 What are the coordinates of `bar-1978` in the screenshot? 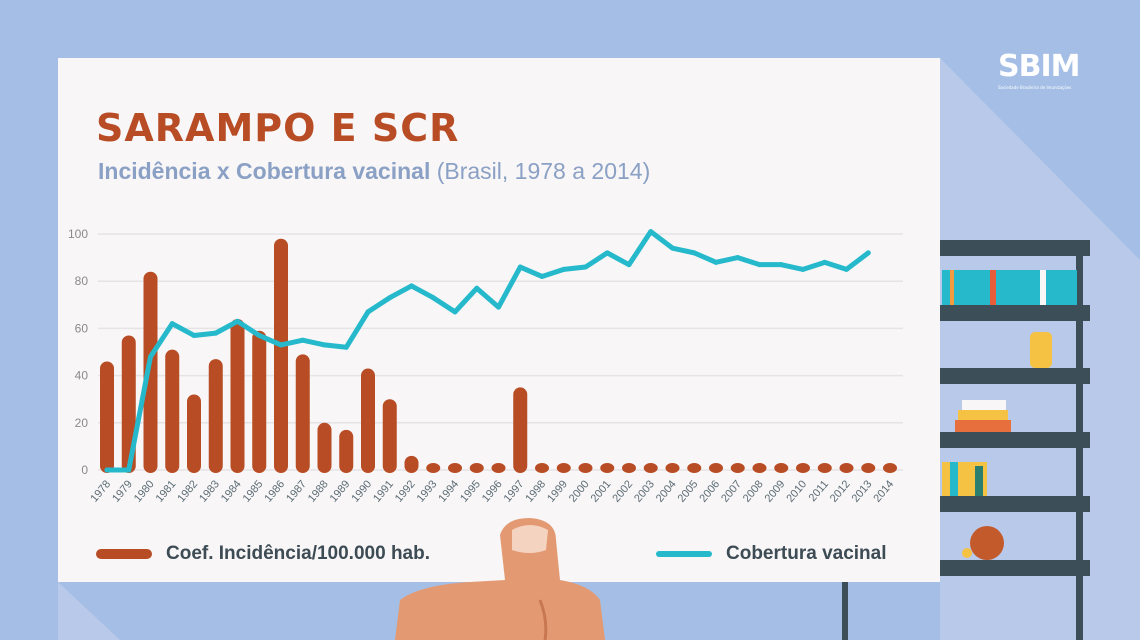 It's located at (107, 417).